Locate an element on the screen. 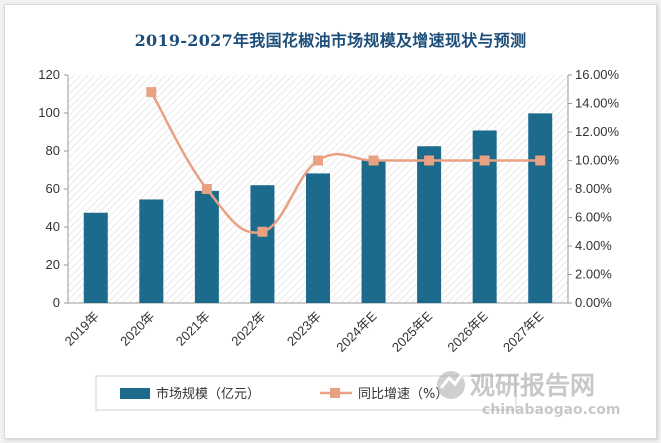 The image size is (661, 443). x-tick-label: 2027年E is located at coordinates (523, 331).